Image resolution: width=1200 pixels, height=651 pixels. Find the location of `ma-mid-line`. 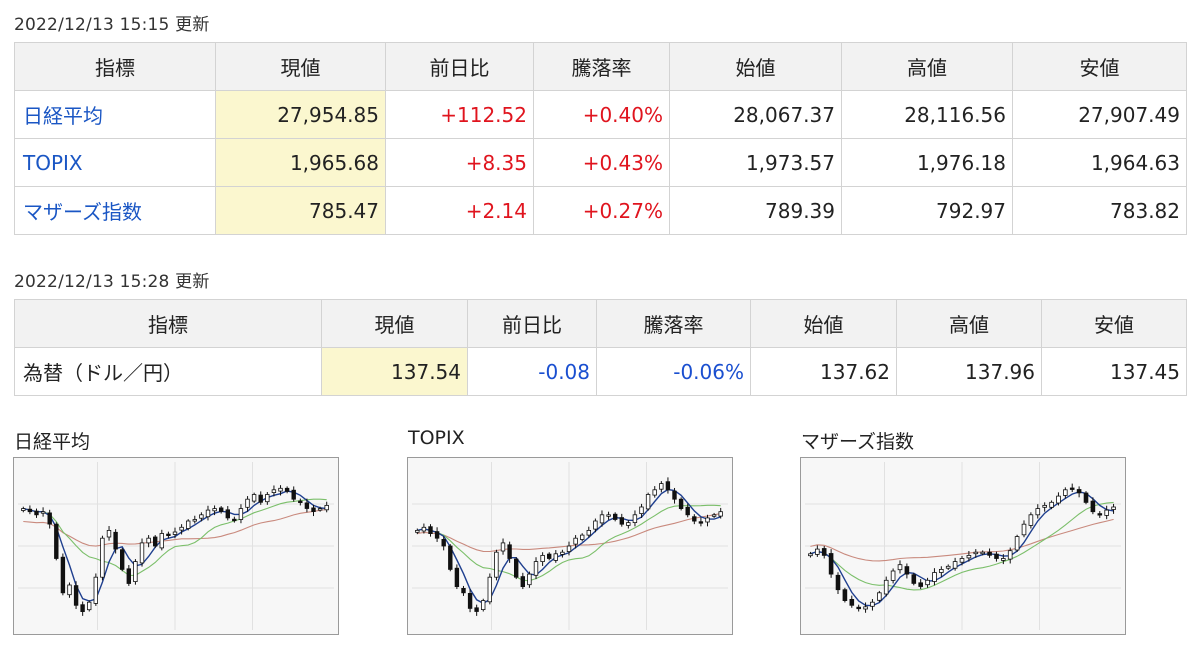

ma-mid-line is located at coordinates (175, 537).